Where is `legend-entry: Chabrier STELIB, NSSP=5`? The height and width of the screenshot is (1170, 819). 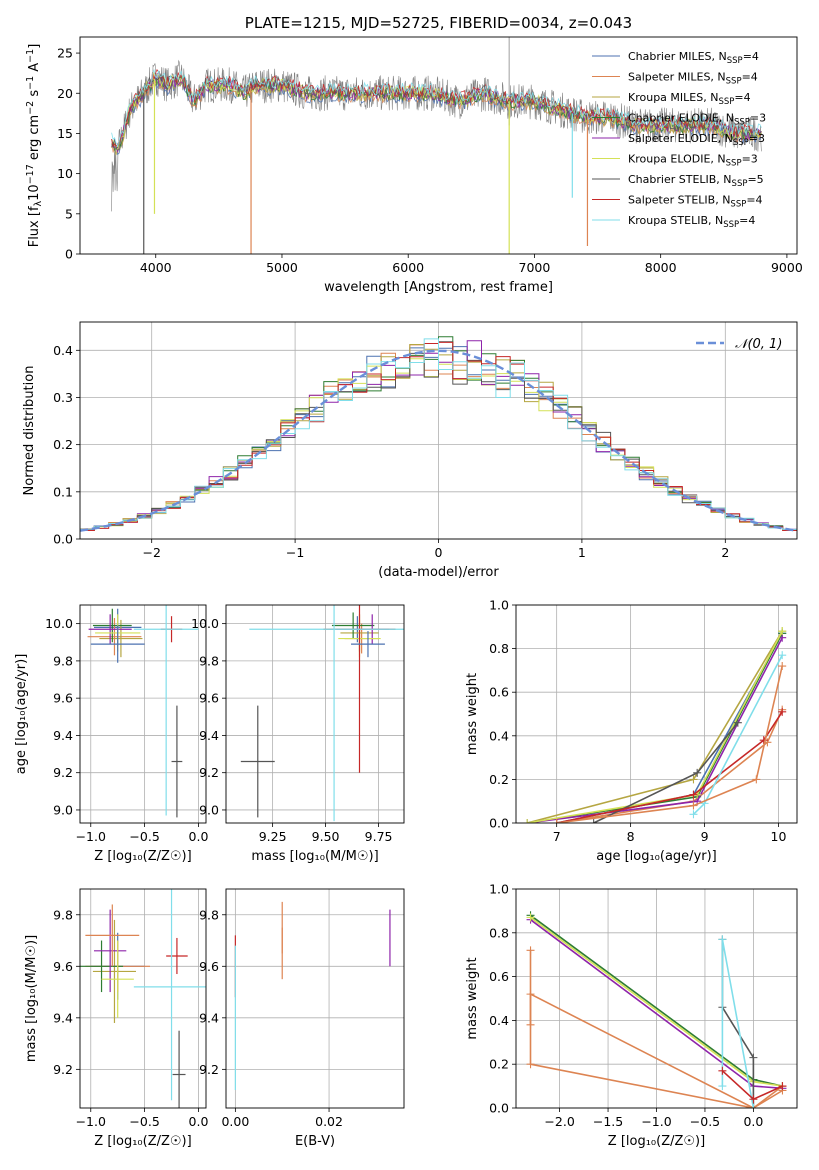
legend-entry: Chabrier STELIB, NSSP=5 is located at coordinates (696, 181).